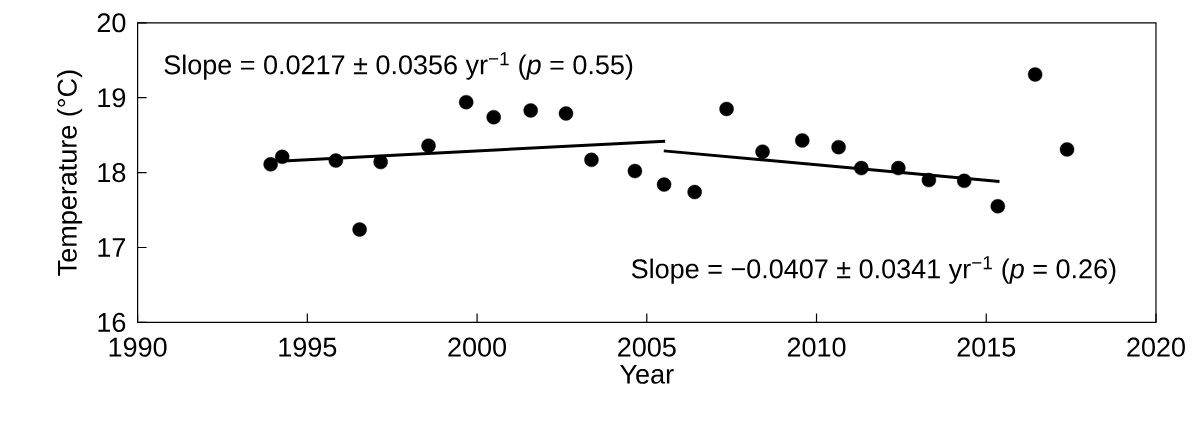 The image size is (1197, 427). What do you see at coordinates (873, 270) in the screenshot?
I see `annotation: Slope = −0.0407 ± 0.0341 yr$^{−1}$ (p = 0.26)` at bounding box center [873, 270].